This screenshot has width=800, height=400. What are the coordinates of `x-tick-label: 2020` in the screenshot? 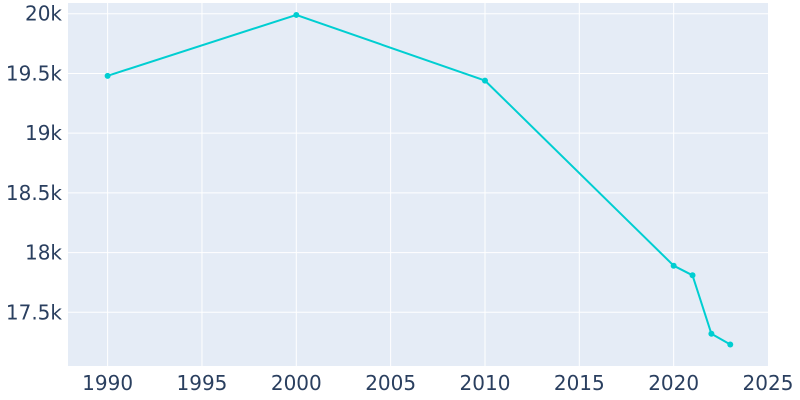 It's located at (673, 383).